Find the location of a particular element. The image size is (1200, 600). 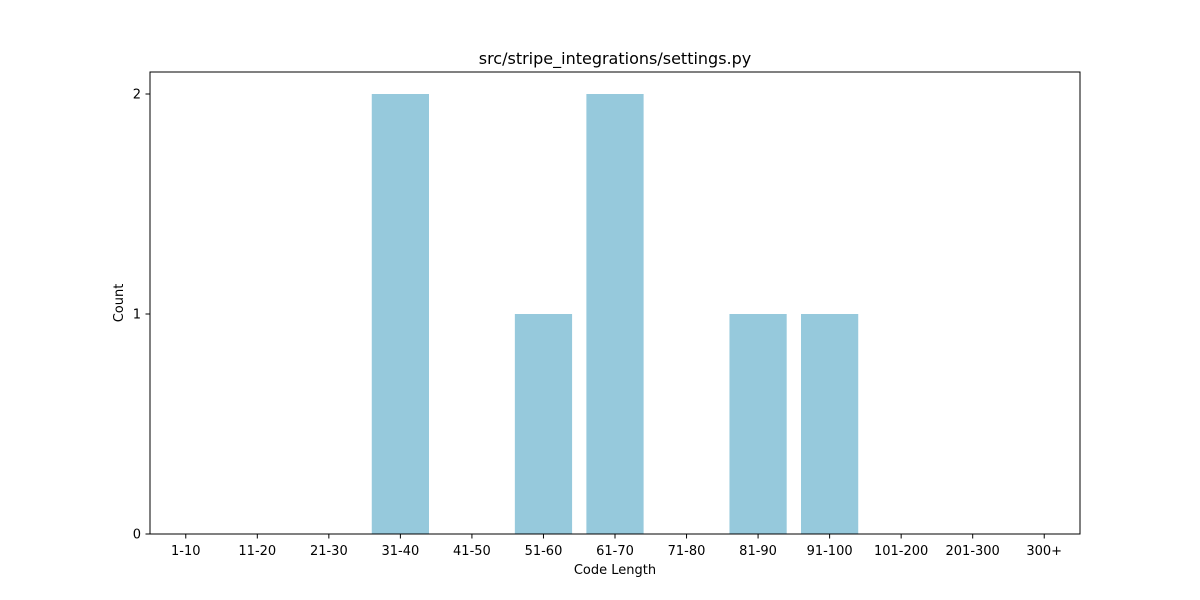

x-tick-label: 71-80 is located at coordinates (687, 551).